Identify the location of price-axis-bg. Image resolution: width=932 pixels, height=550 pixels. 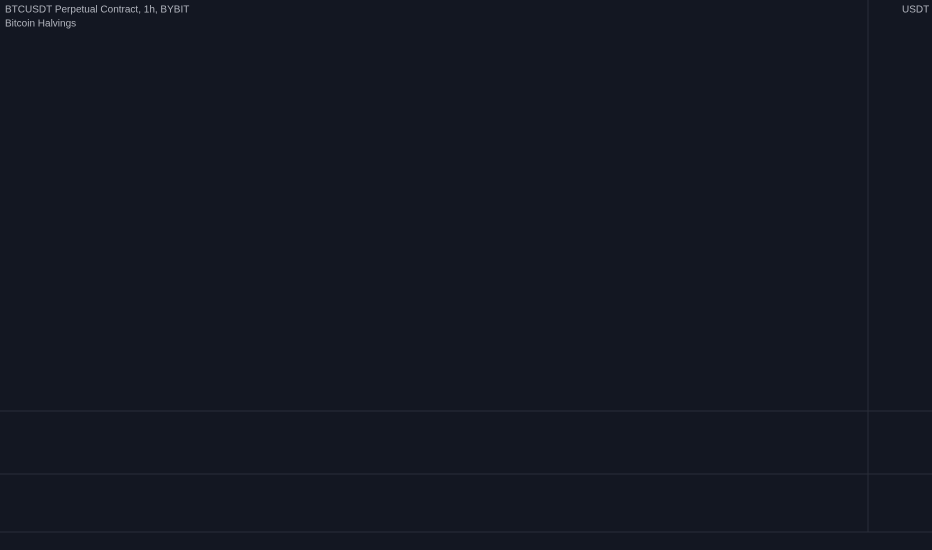
(900, 275).